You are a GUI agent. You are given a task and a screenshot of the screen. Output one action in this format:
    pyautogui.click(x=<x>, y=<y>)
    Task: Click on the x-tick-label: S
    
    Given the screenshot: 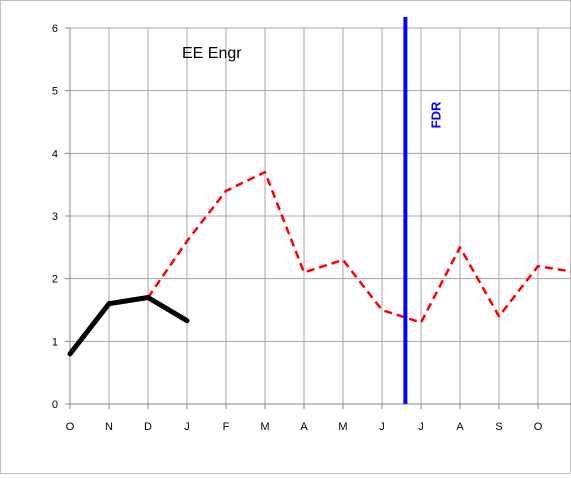 What is the action you would take?
    pyautogui.click(x=498, y=427)
    